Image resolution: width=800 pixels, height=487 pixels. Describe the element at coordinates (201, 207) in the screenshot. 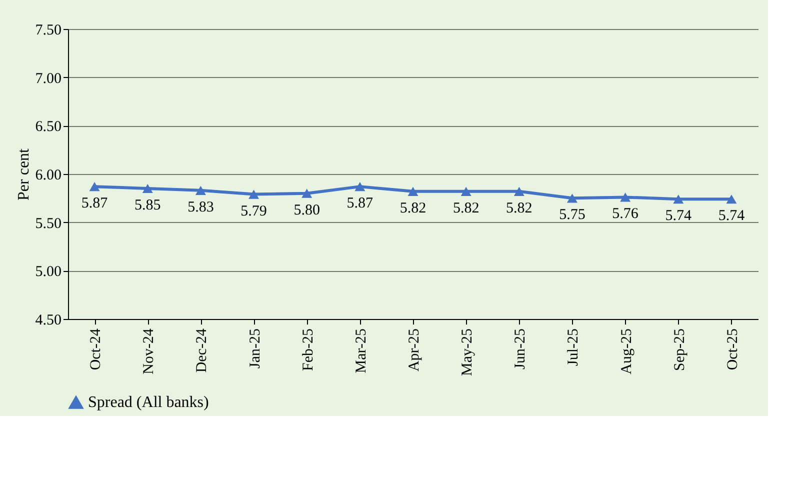

I see `data-label: 5.83` at that location.